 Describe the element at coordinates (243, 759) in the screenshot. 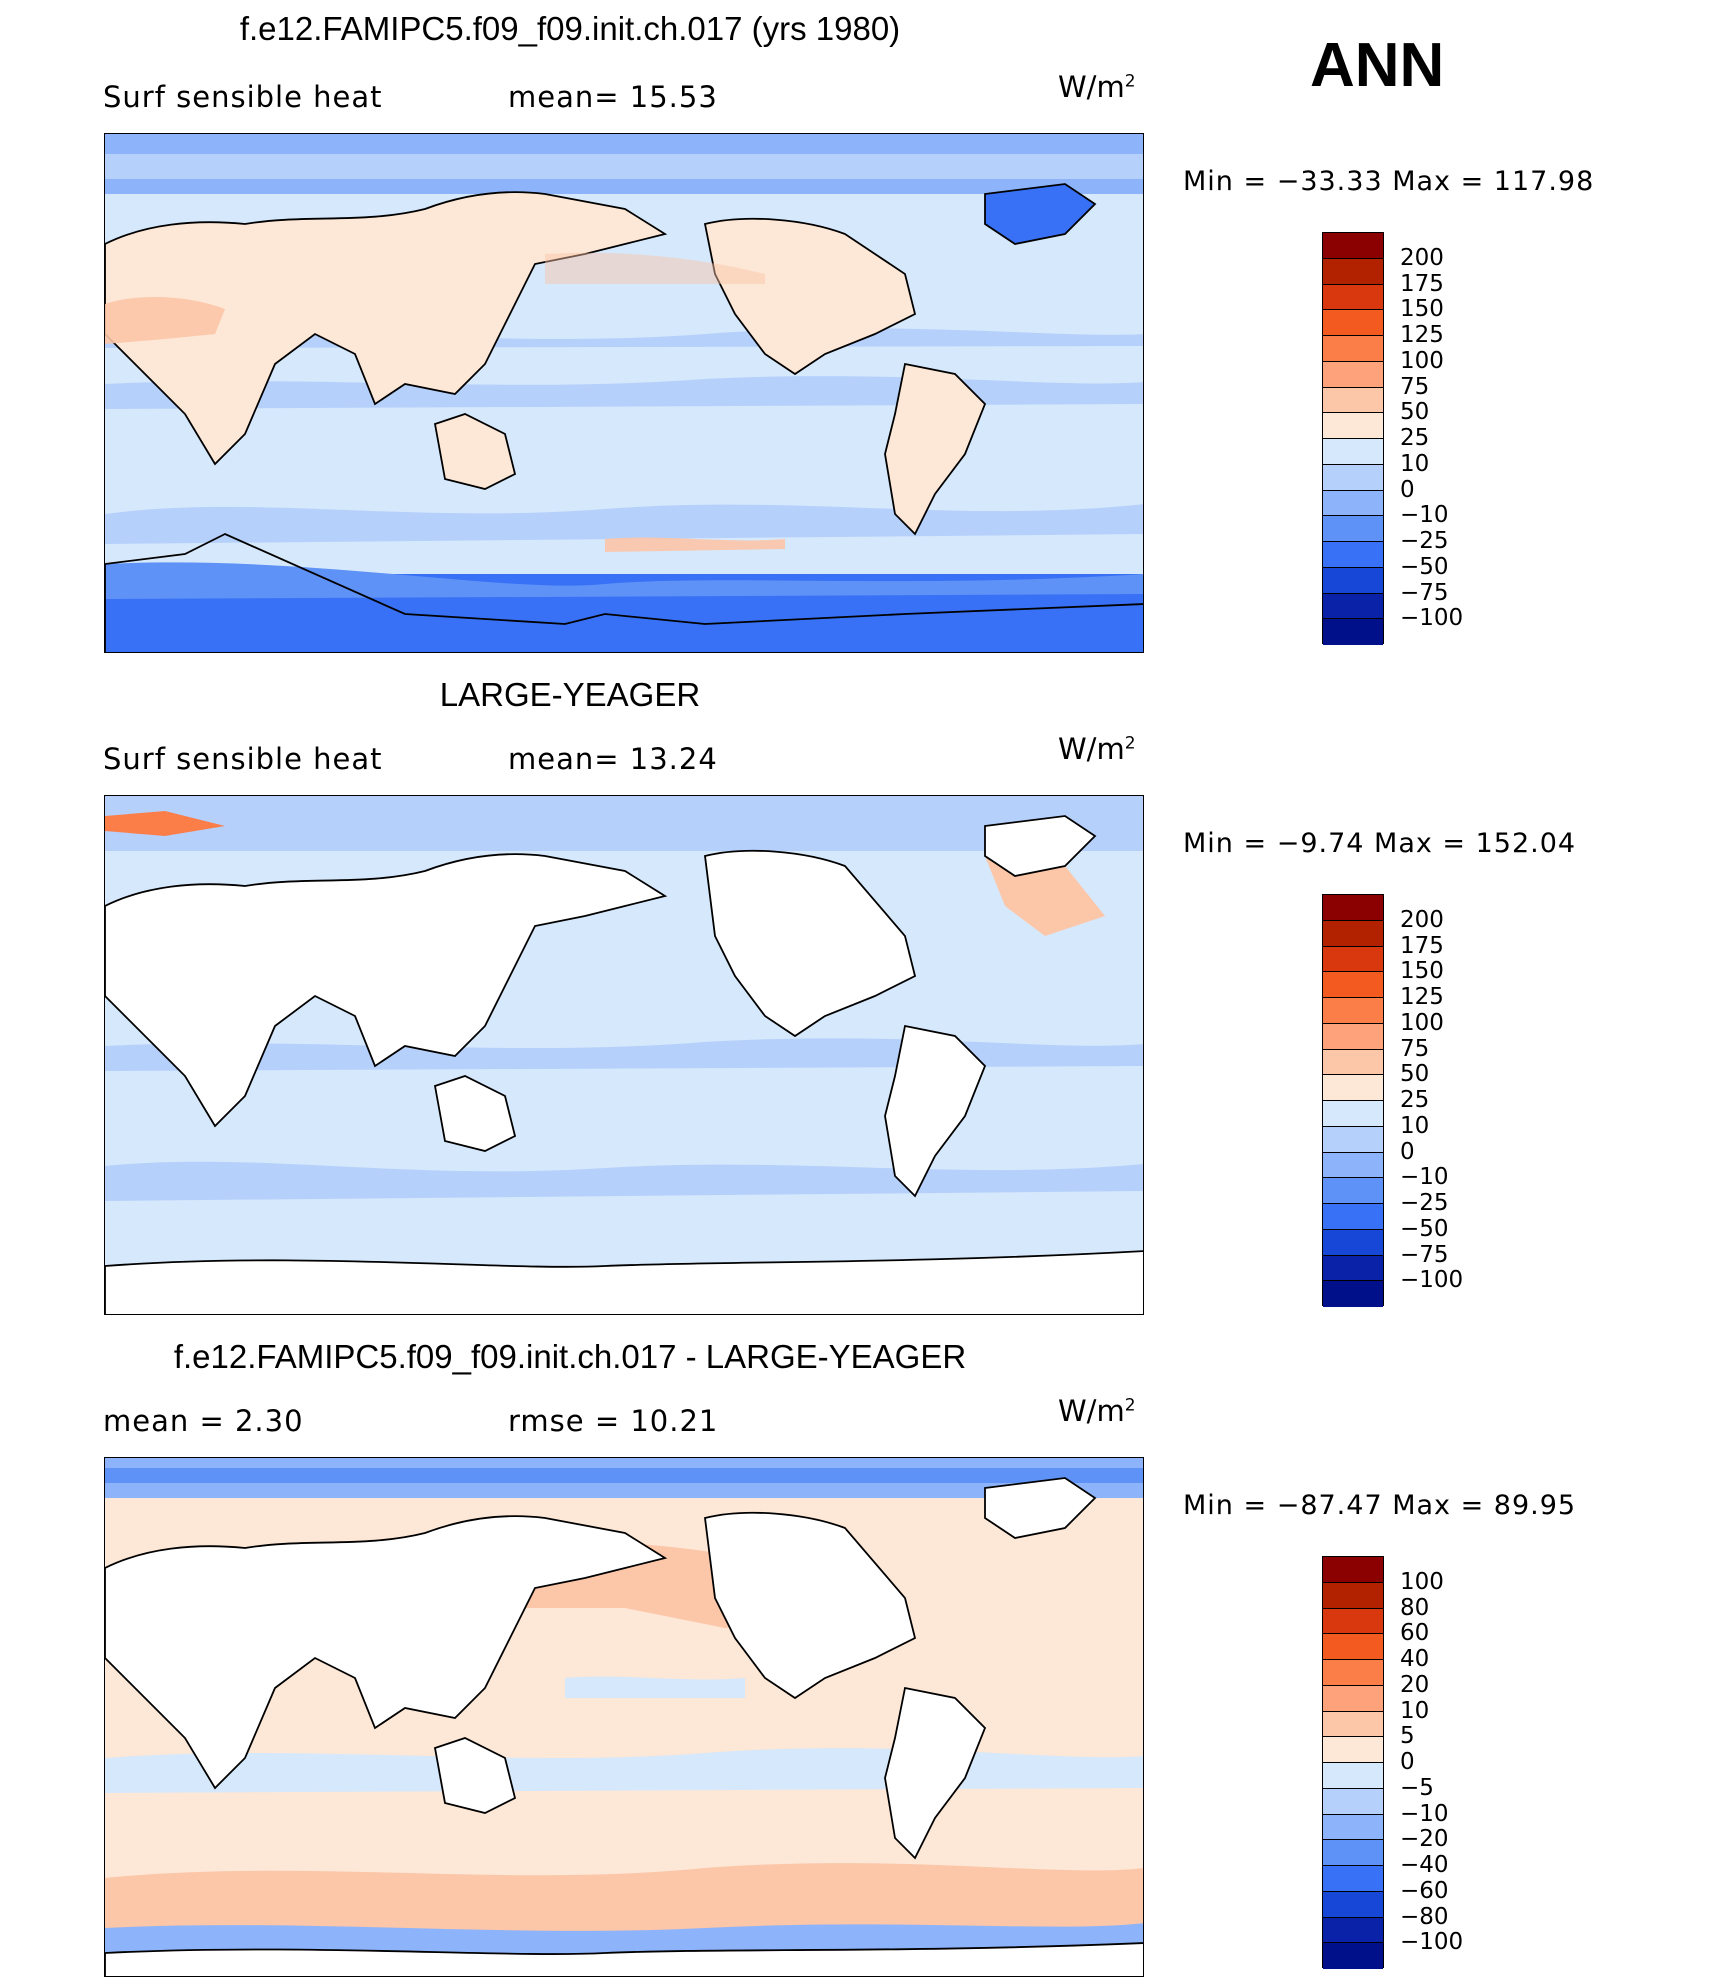

I see `panel2-left-label: Surf sensible heat` at that location.